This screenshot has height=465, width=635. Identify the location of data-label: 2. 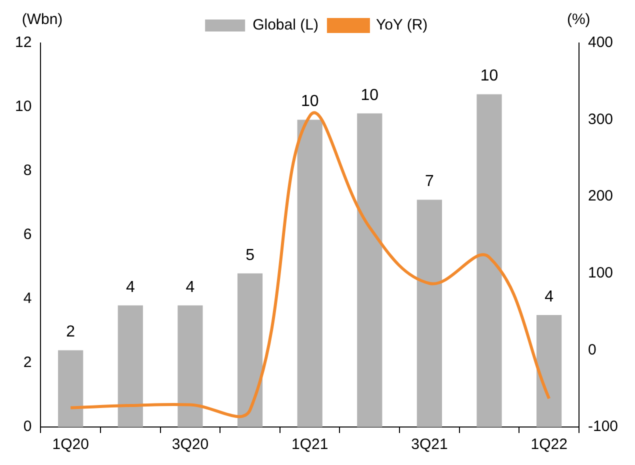
(71, 332).